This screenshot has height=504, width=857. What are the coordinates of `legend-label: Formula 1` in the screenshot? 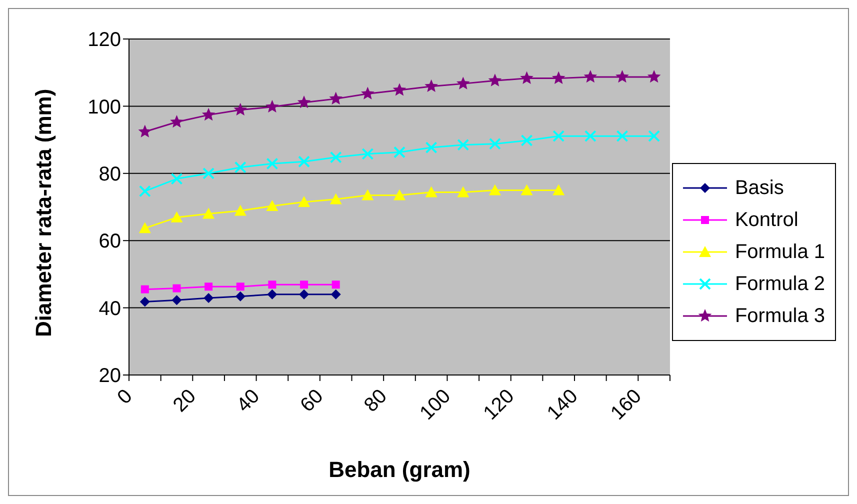 It's located at (779, 252).